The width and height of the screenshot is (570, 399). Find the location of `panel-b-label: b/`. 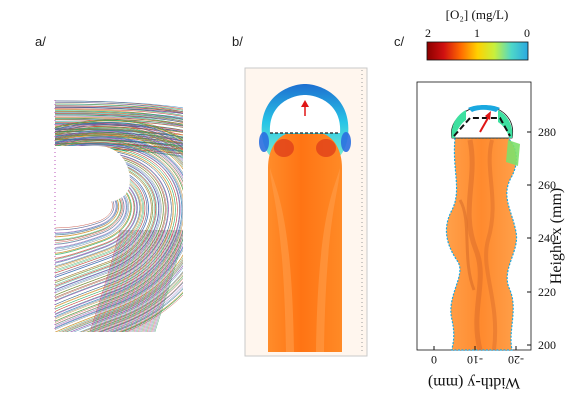

panel-b-label: b/ is located at coordinates (237, 41).